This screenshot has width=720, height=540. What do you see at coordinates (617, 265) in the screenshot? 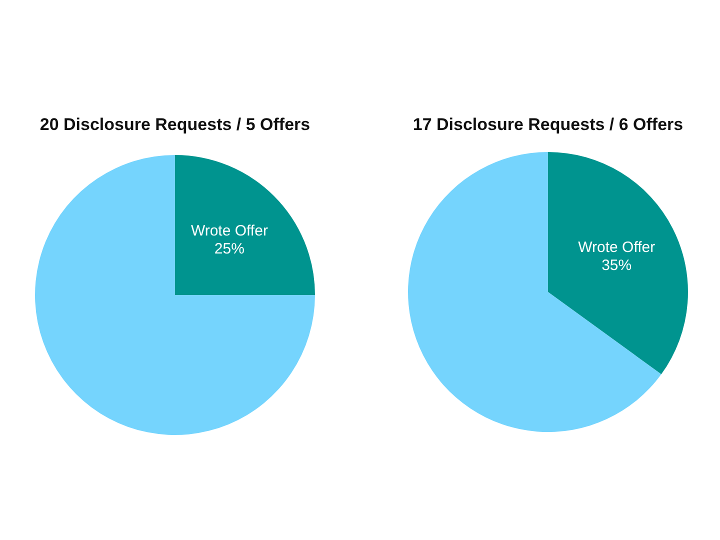
I see `data-label: 35%` at bounding box center [617, 265].